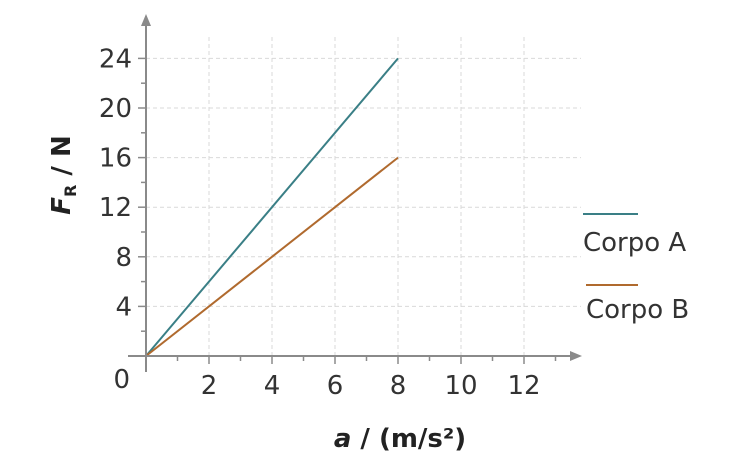  I want to click on x-tick-label: 10, so click(460, 386).